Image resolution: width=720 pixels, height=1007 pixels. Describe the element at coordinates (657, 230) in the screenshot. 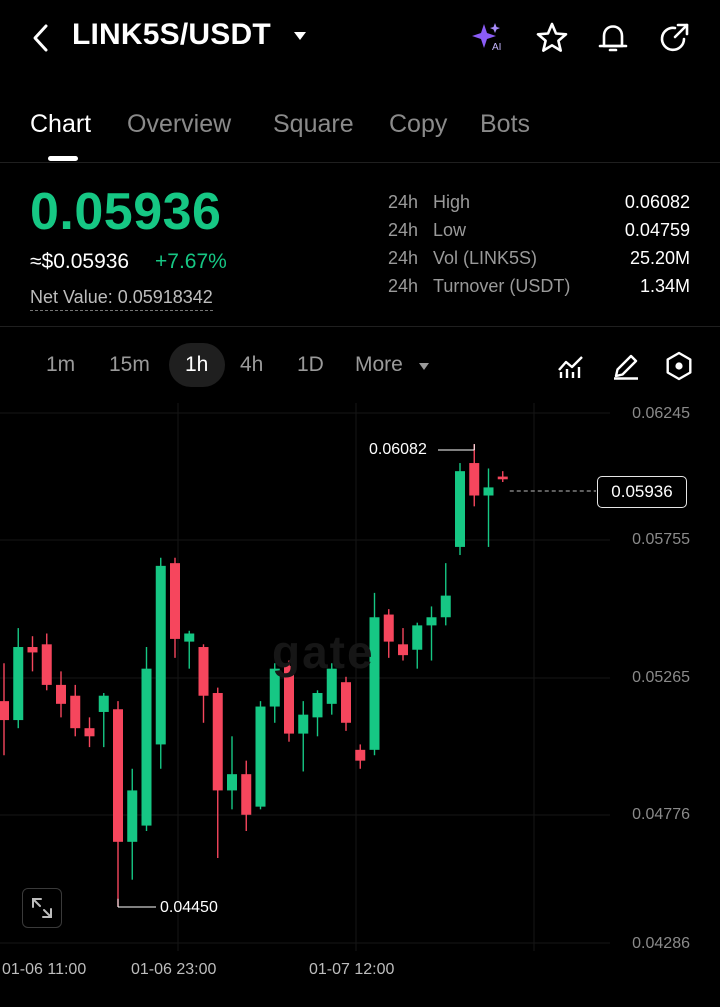

I see `stat-value: 0.04759` at that location.